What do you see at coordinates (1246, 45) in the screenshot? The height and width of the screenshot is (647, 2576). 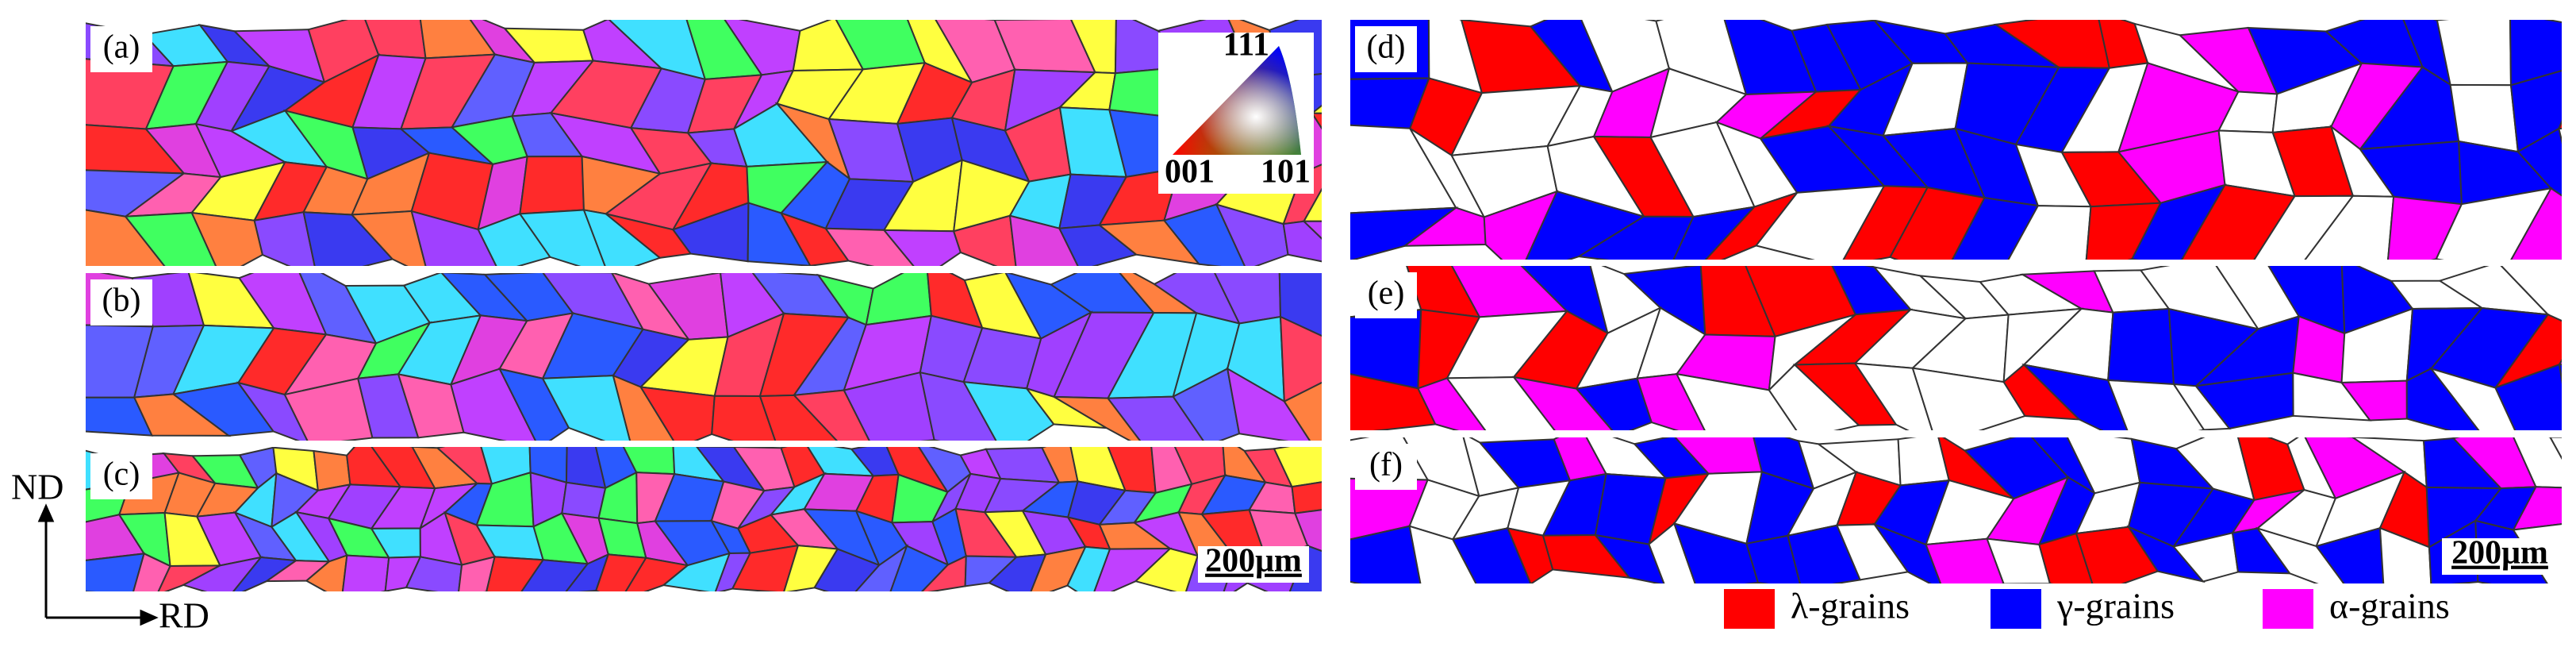 I see `ipf-corner: 111` at bounding box center [1246, 45].